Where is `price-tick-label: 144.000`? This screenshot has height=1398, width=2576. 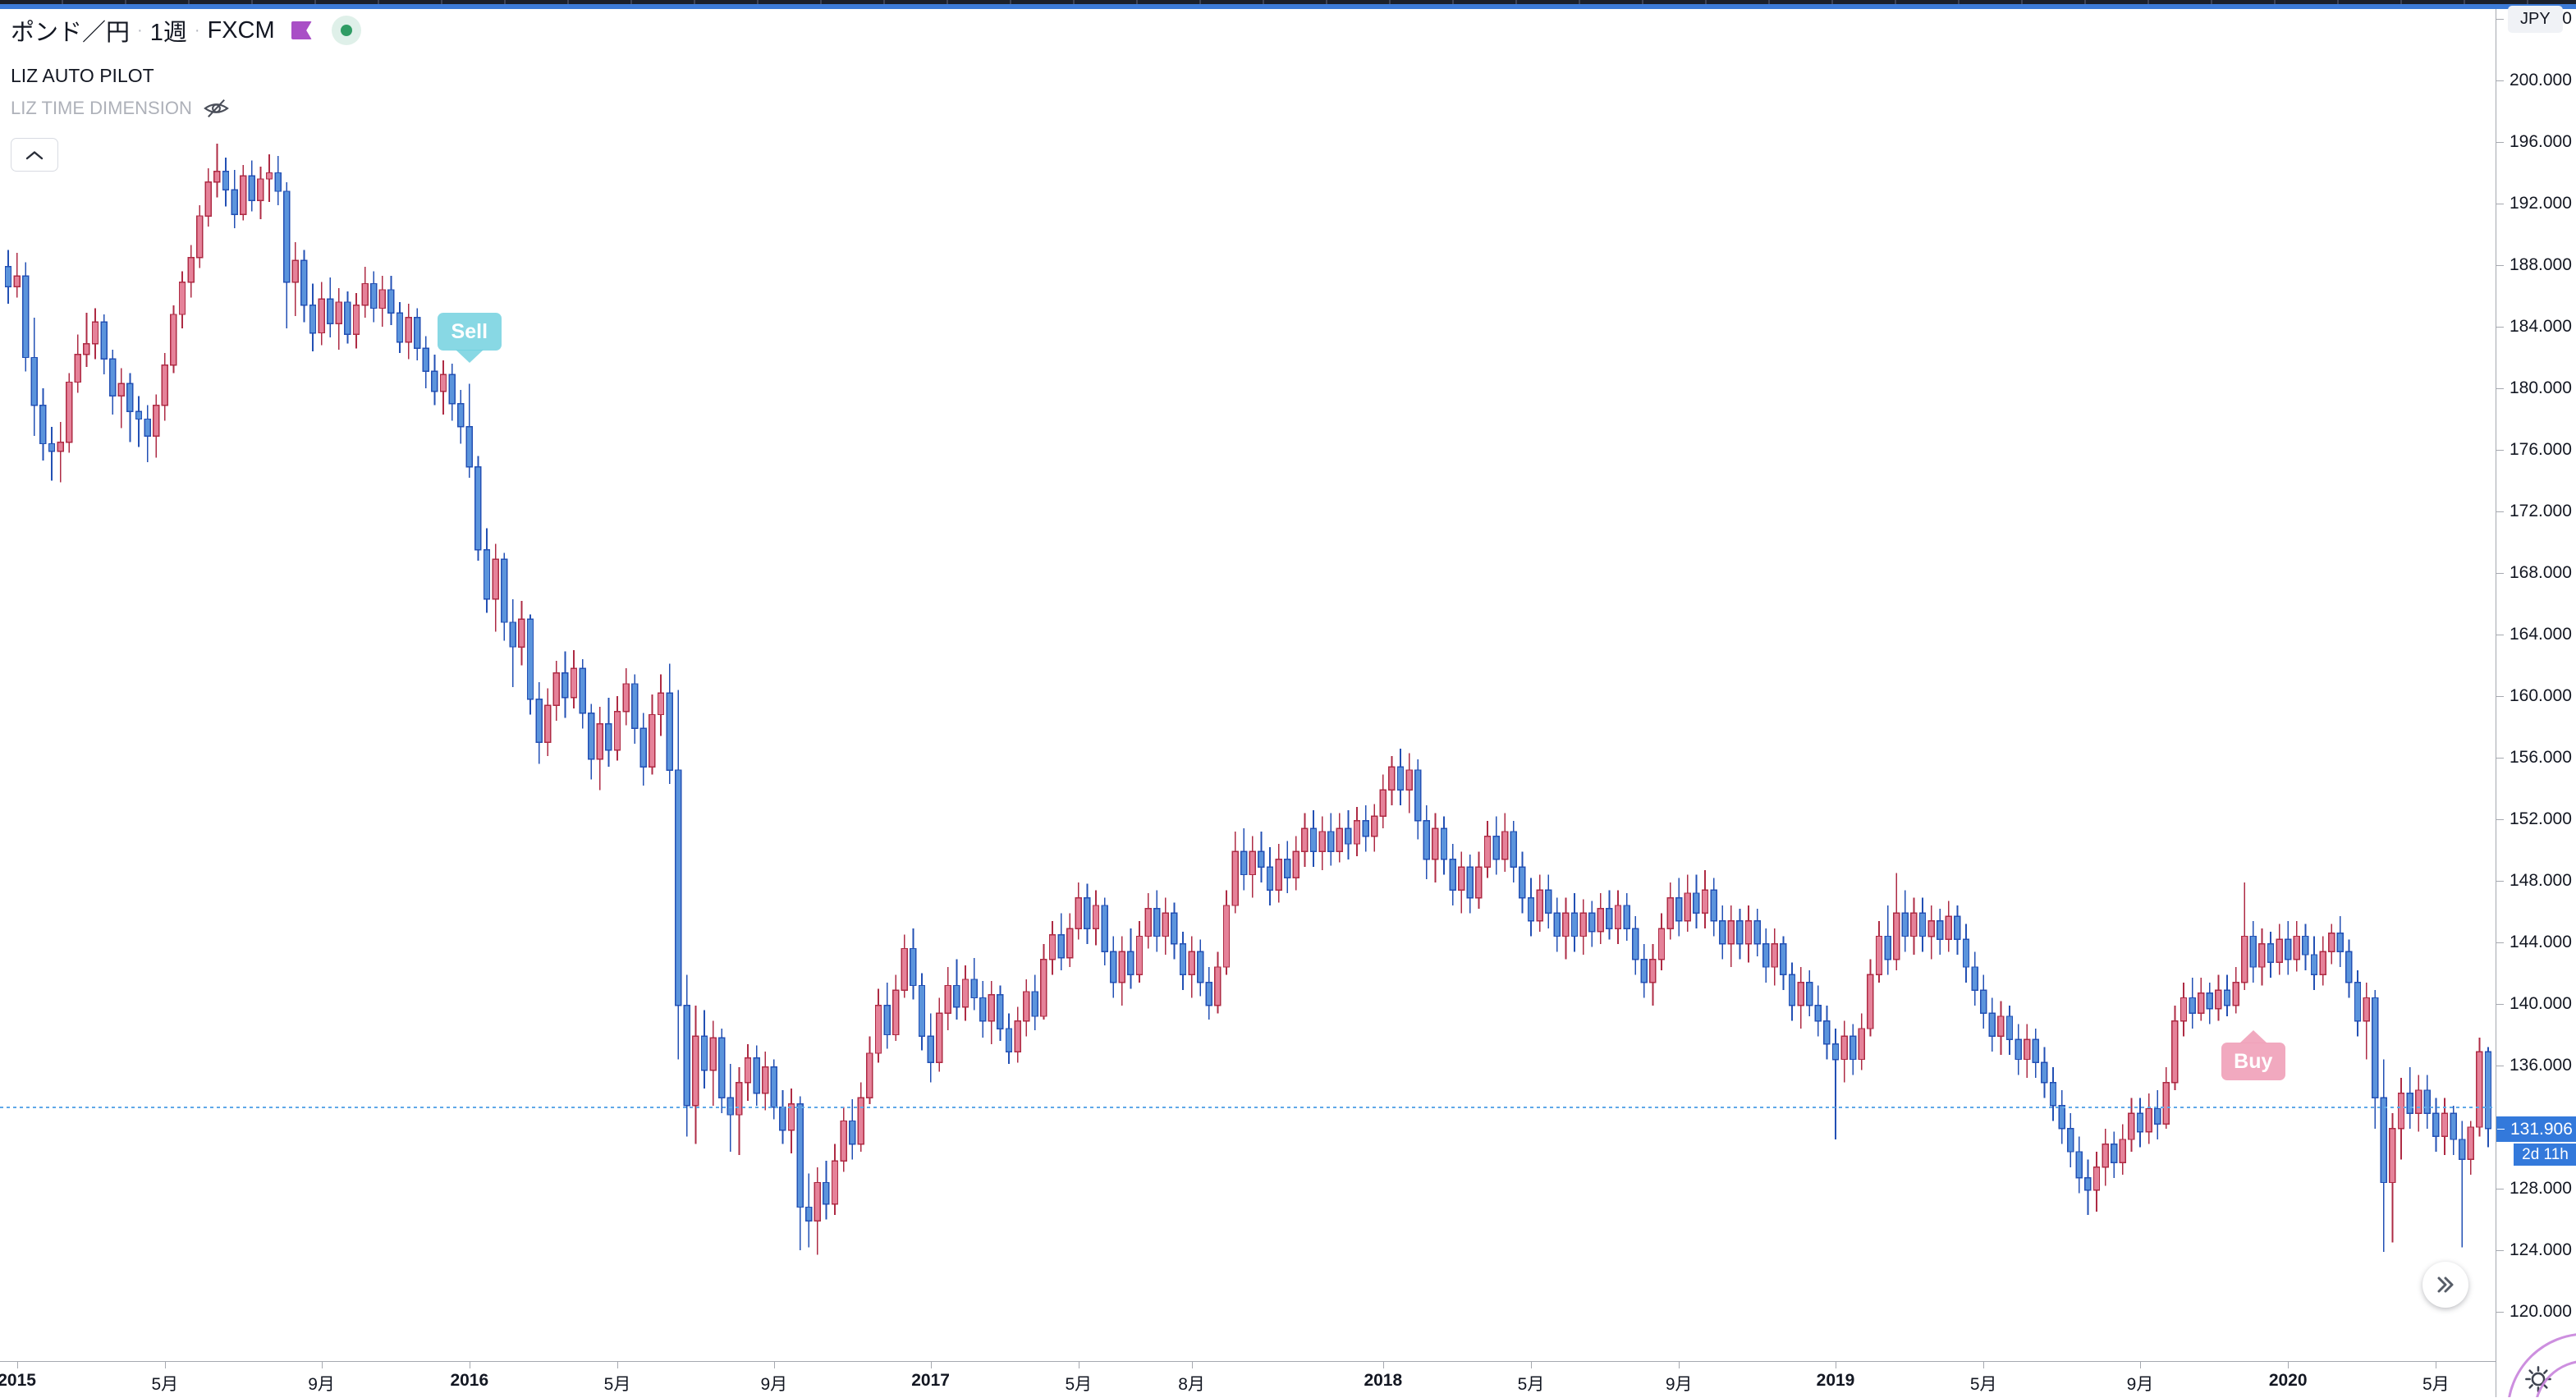
price-tick-label: 144.000 is located at coordinates (2541, 942).